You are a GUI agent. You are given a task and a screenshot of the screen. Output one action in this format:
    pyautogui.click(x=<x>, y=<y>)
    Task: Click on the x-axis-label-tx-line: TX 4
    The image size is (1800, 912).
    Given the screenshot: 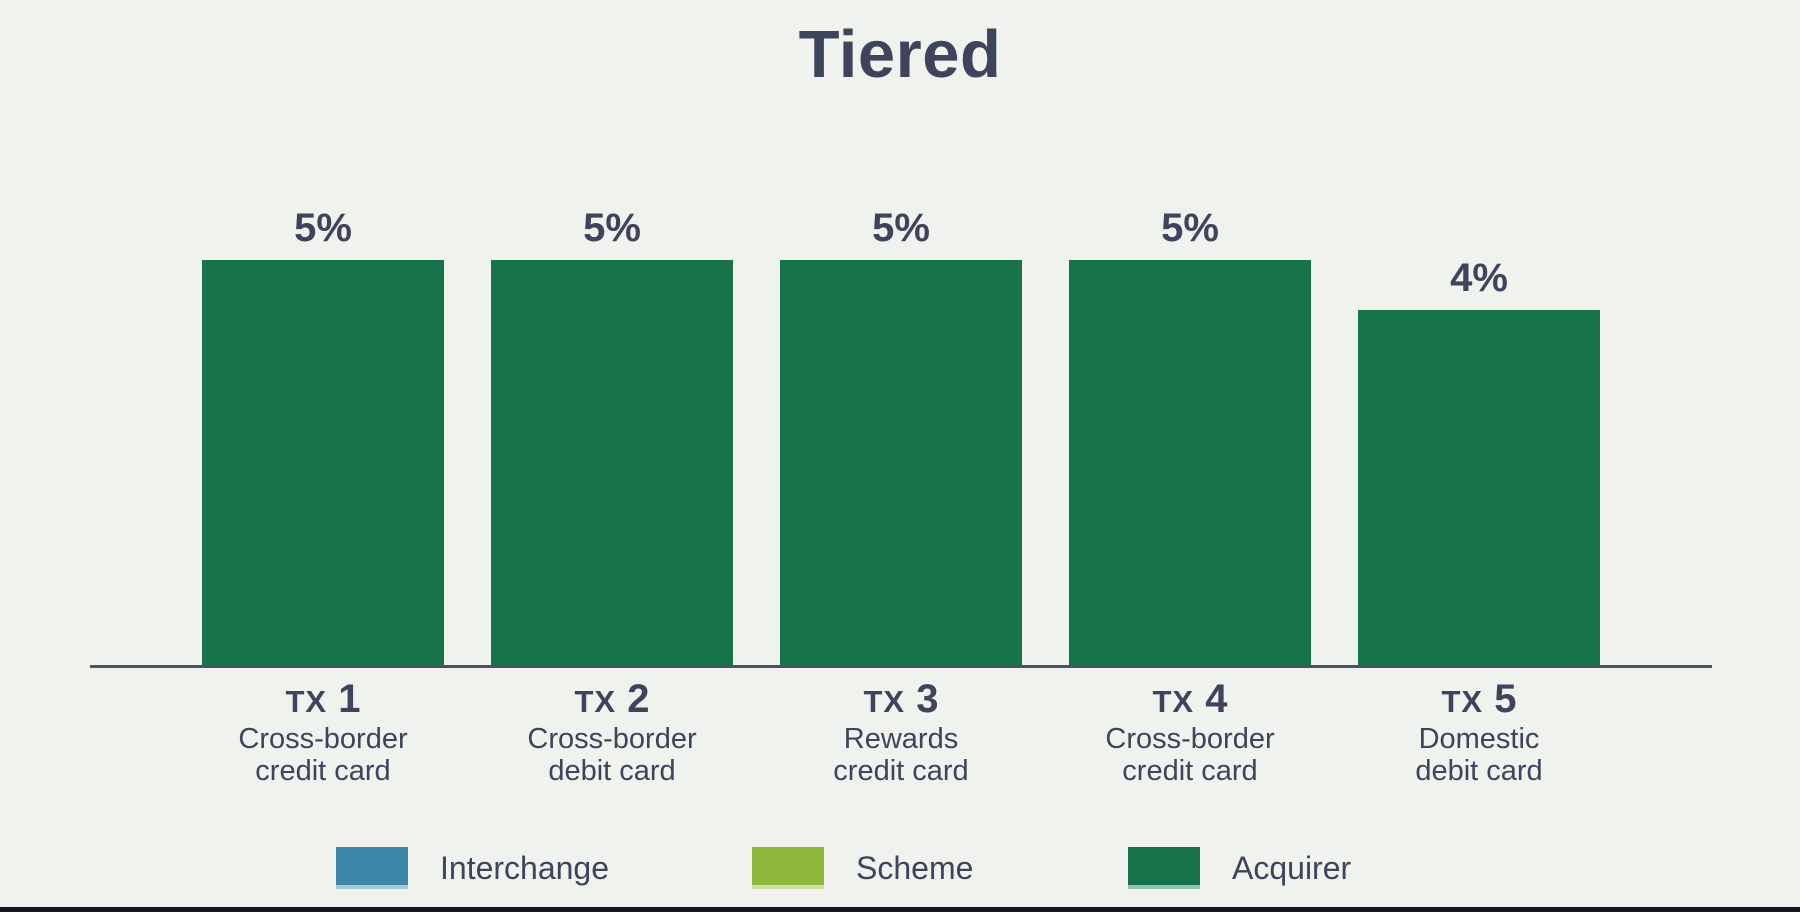 What is the action you would take?
    pyautogui.click(x=1190, y=700)
    